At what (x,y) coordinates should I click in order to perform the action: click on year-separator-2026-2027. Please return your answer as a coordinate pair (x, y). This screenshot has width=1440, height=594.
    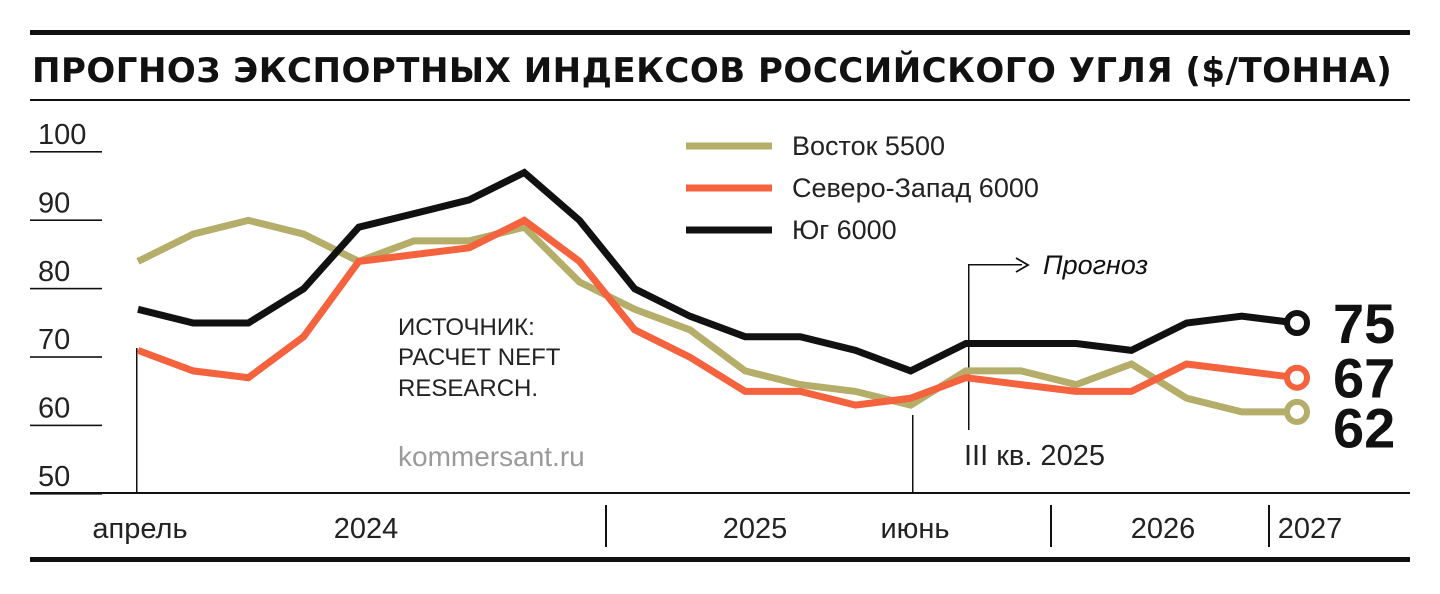
    Looking at the image, I should click on (1269, 526).